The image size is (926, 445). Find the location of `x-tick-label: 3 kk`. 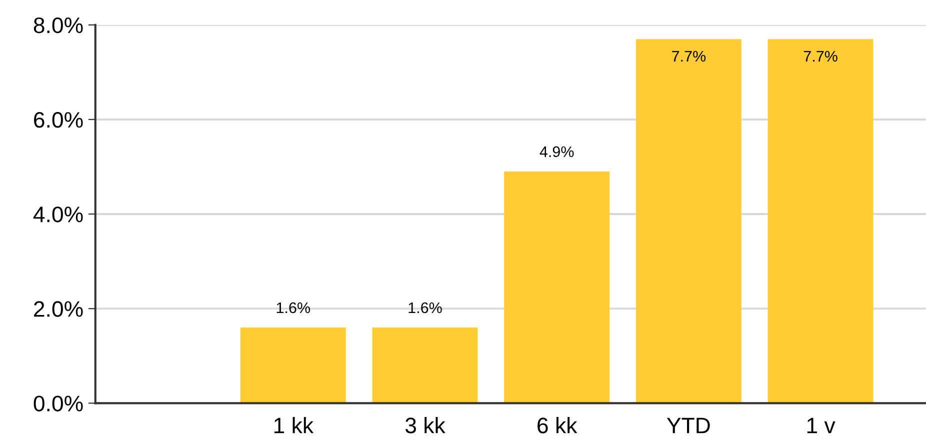

x-tick-label: 3 kk is located at coordinates (425, 425).